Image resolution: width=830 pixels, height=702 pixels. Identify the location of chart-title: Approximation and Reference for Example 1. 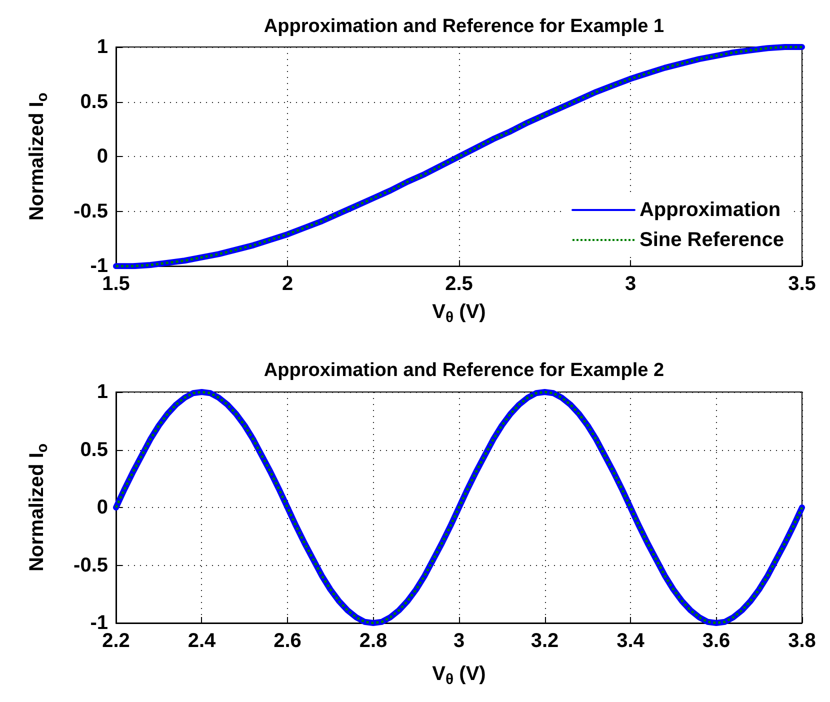
(464, 26).